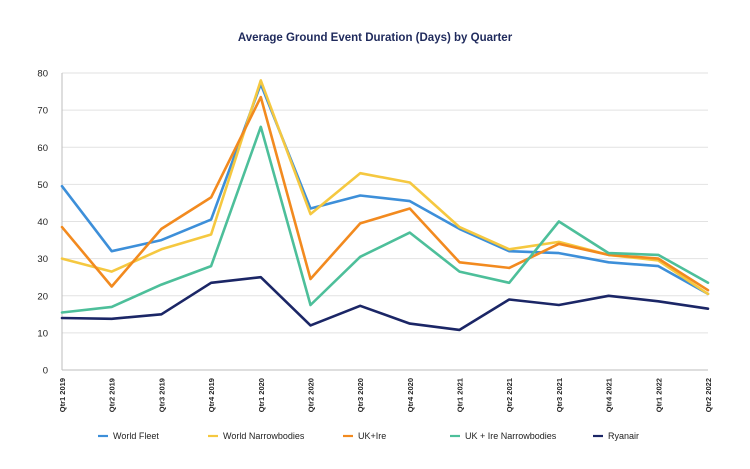  I want to click on x-tick-label: Qtr3 2020, so click(360, 395).